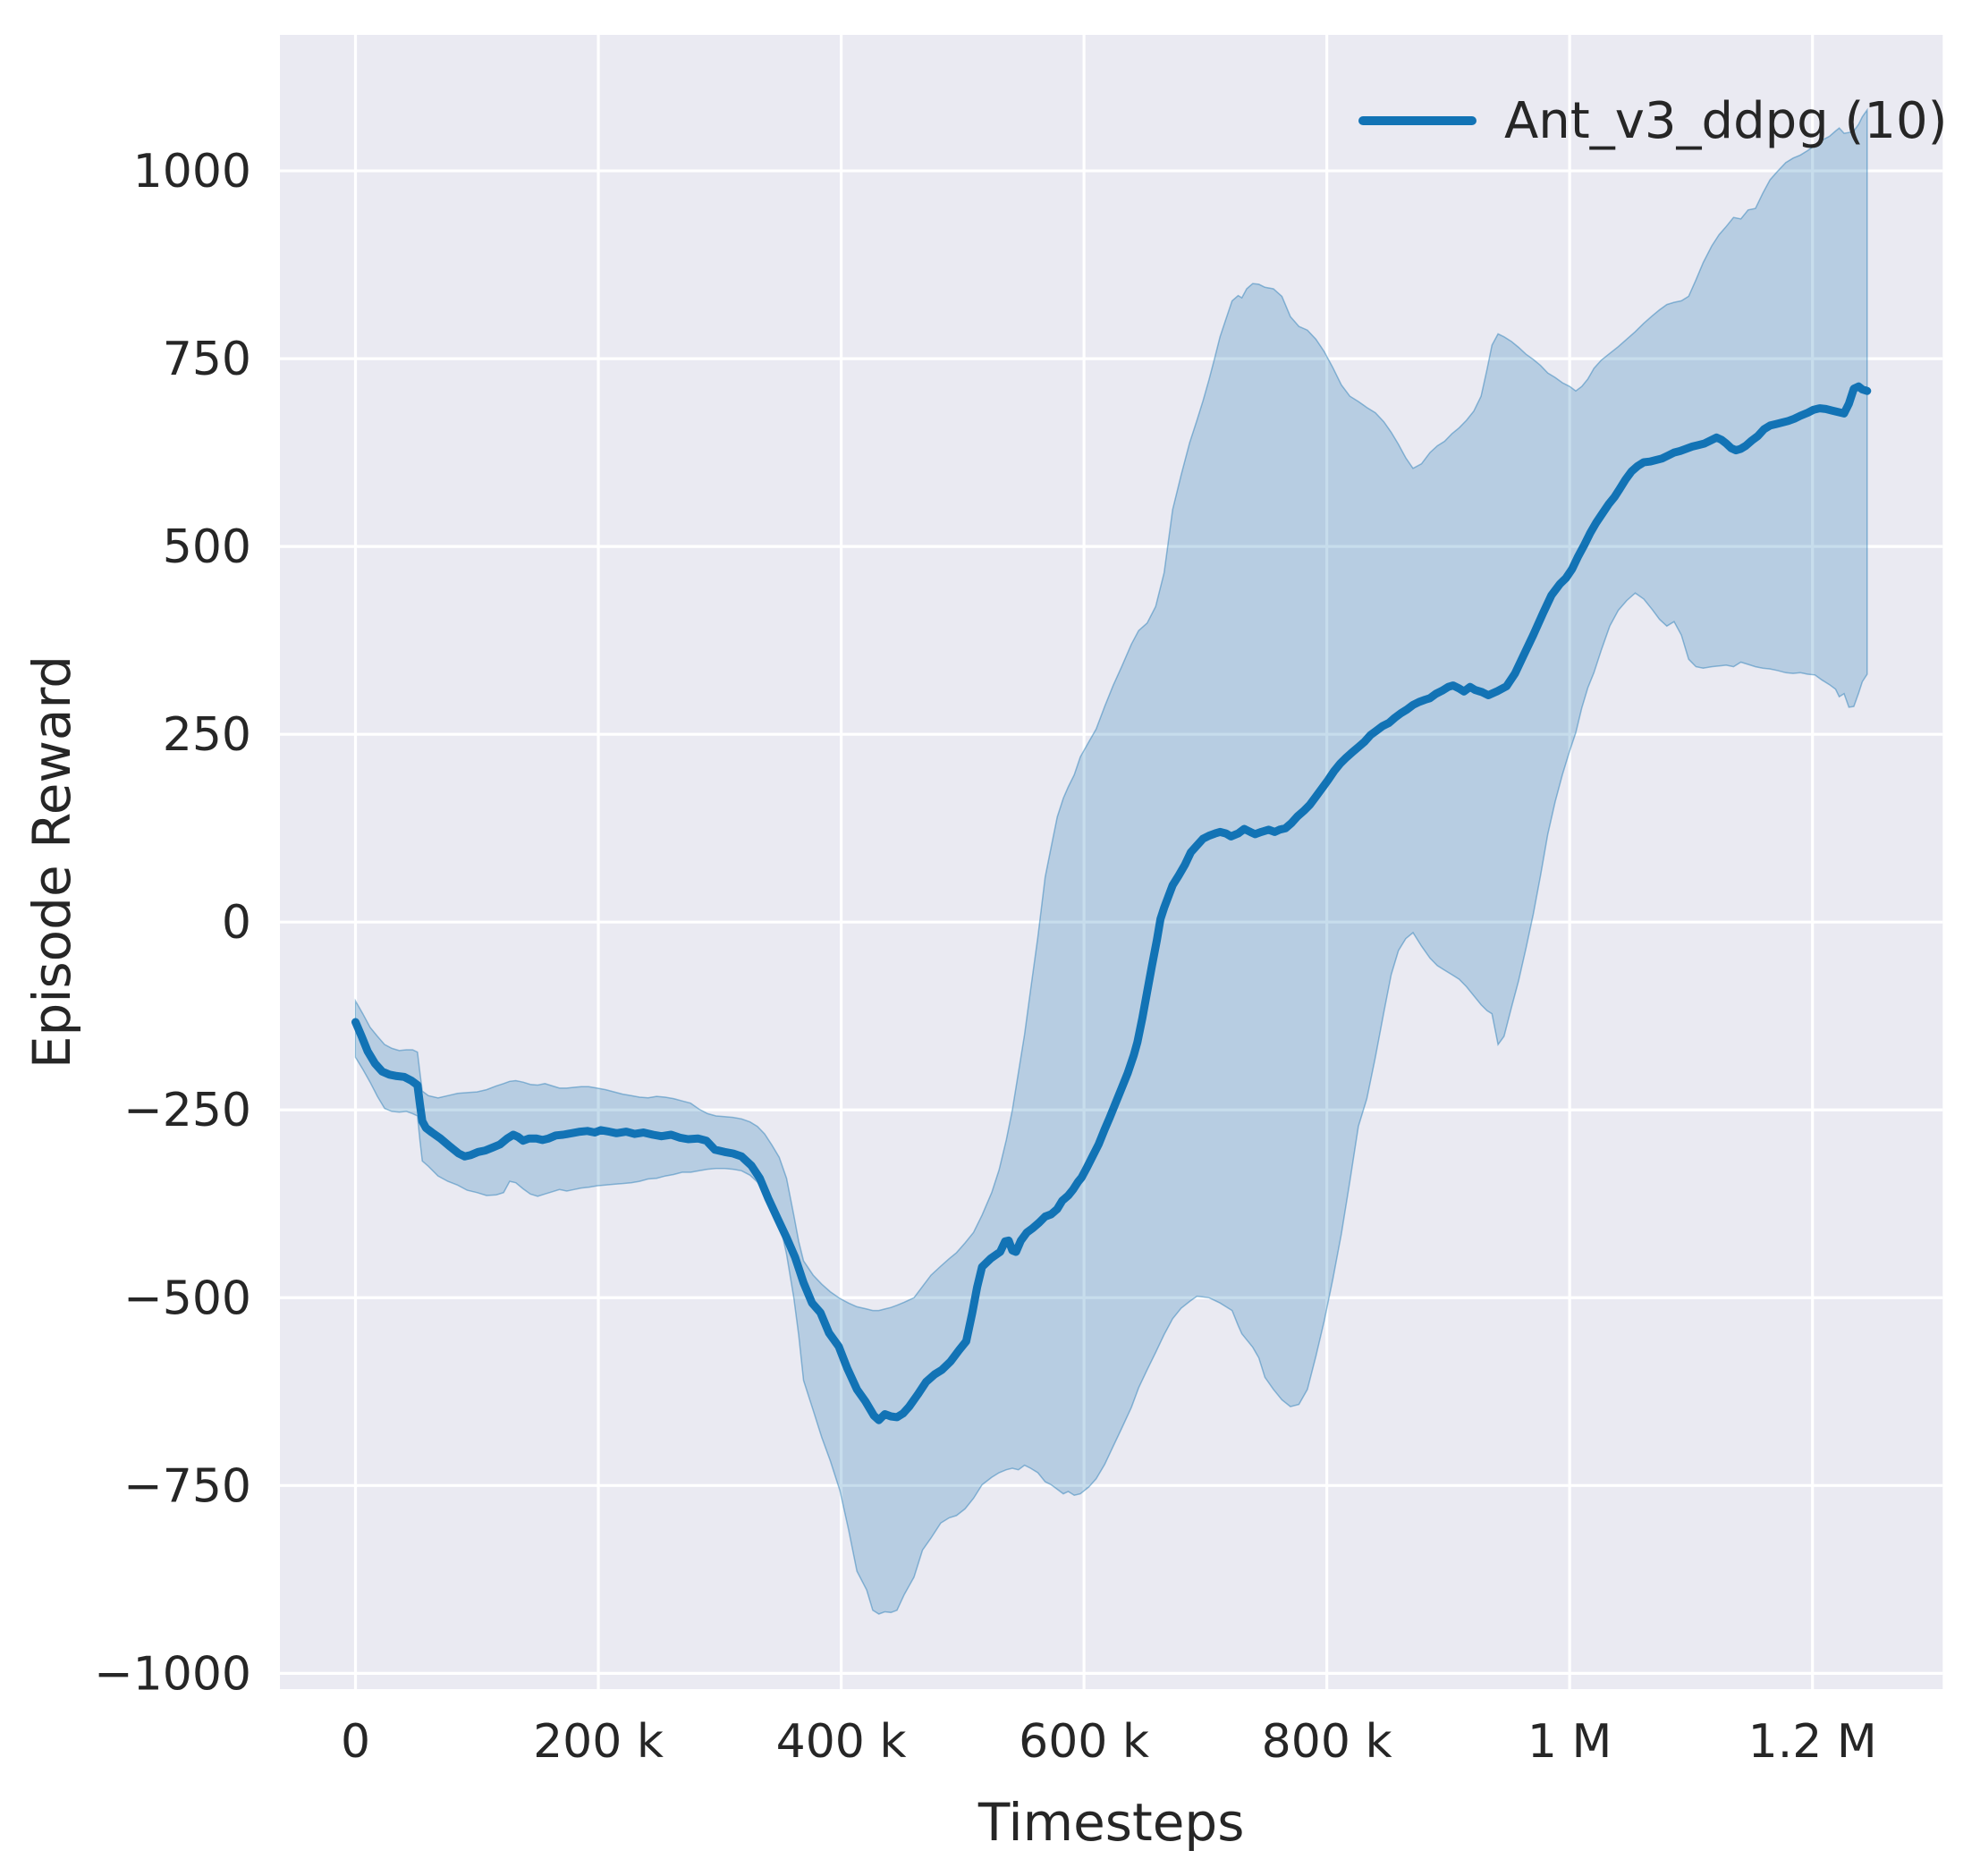 Image resolution: width=1980 pixels, height=1876 pixels. What do you see at coordinates (207, 547) in the screenshot?
I see `y-tick-label: 500` at bounding box center [207, 547].